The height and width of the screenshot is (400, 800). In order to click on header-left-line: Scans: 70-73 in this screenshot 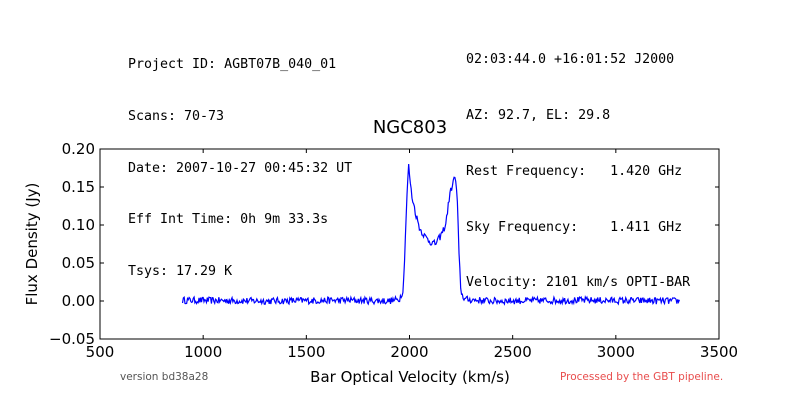, I will do `click(176, 117)`.